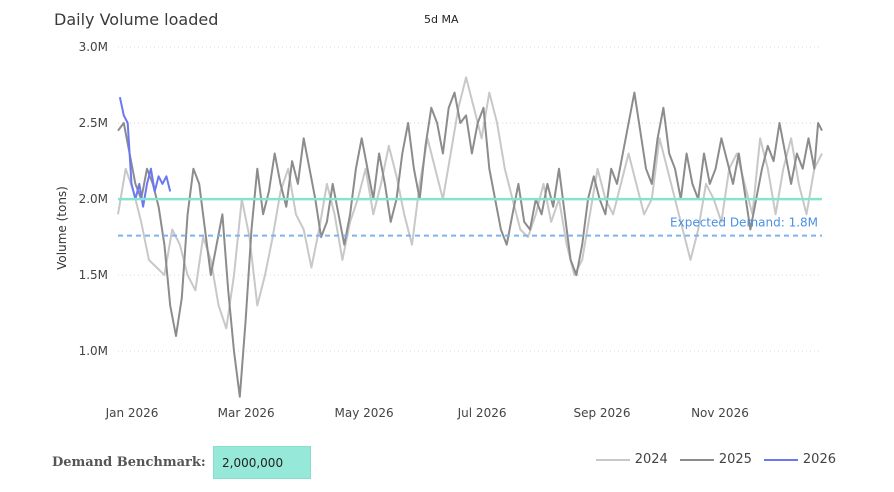 The height and width of the screenshot is (492, 894). I want to click on legend-label: 2024, so click(651, 459).